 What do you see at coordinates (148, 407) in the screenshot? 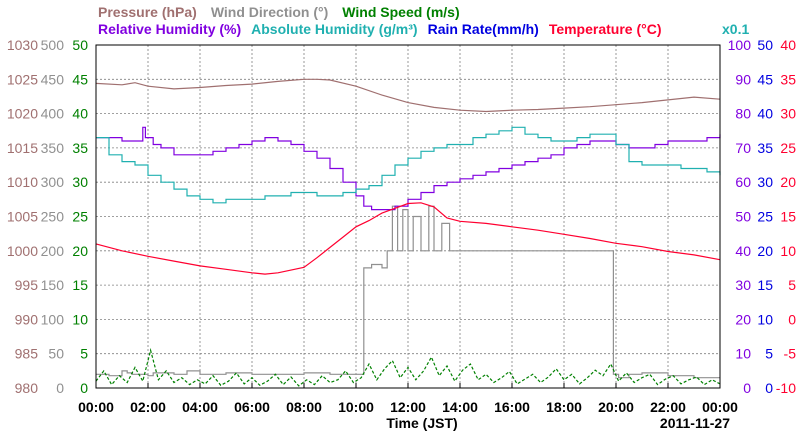
I see `x-tick-label: 02:00` at bounding box center [148, 407].